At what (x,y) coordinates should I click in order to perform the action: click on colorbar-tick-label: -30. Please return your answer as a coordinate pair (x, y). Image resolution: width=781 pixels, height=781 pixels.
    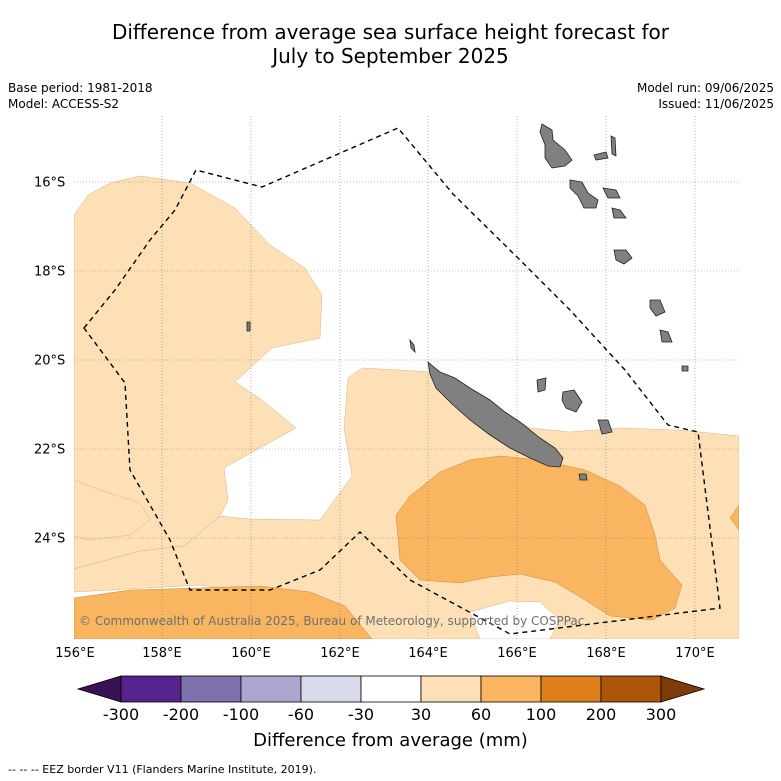
    Looking at the image, I should click on (361, 714).